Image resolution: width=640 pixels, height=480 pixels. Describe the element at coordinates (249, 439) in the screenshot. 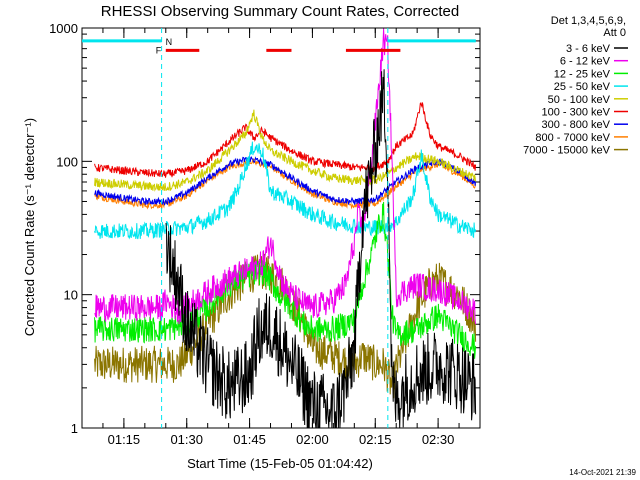

I see `x-tick-label: 01:45` at that location.